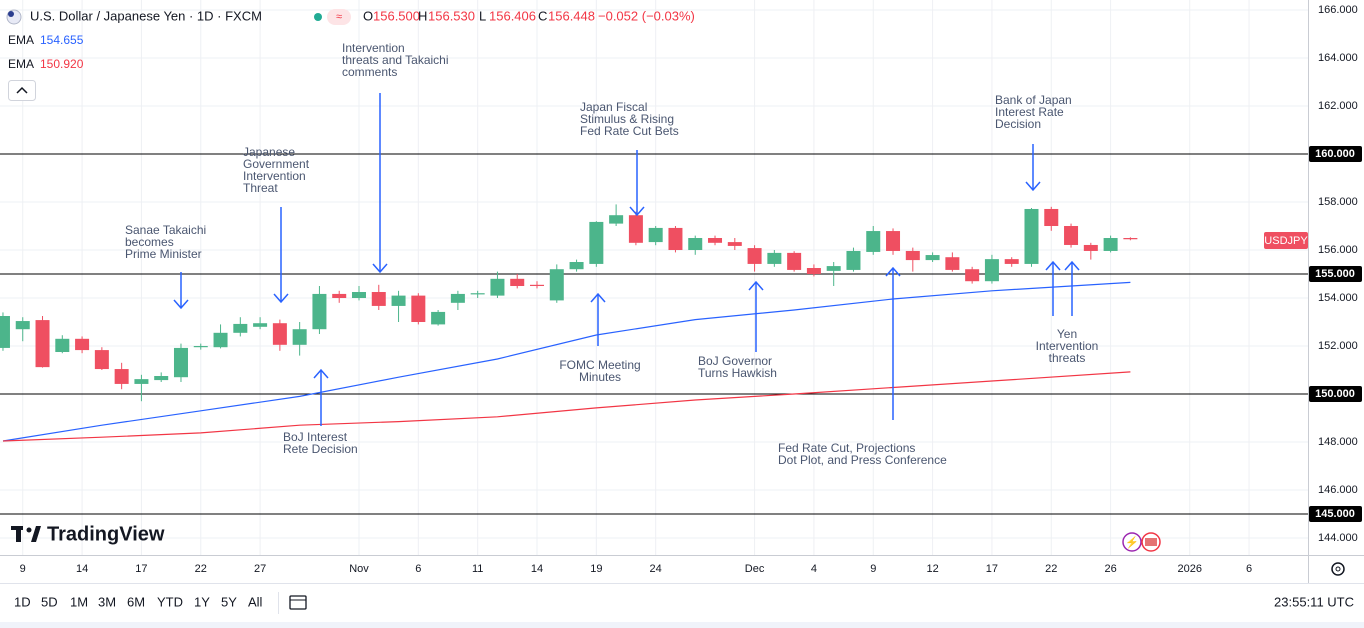 Image resolution: width=1364 pixels, height=628 pixels. Describe the element at coordinates (107, 601) in the screenshot. I see `range-button: 3M` at that location.